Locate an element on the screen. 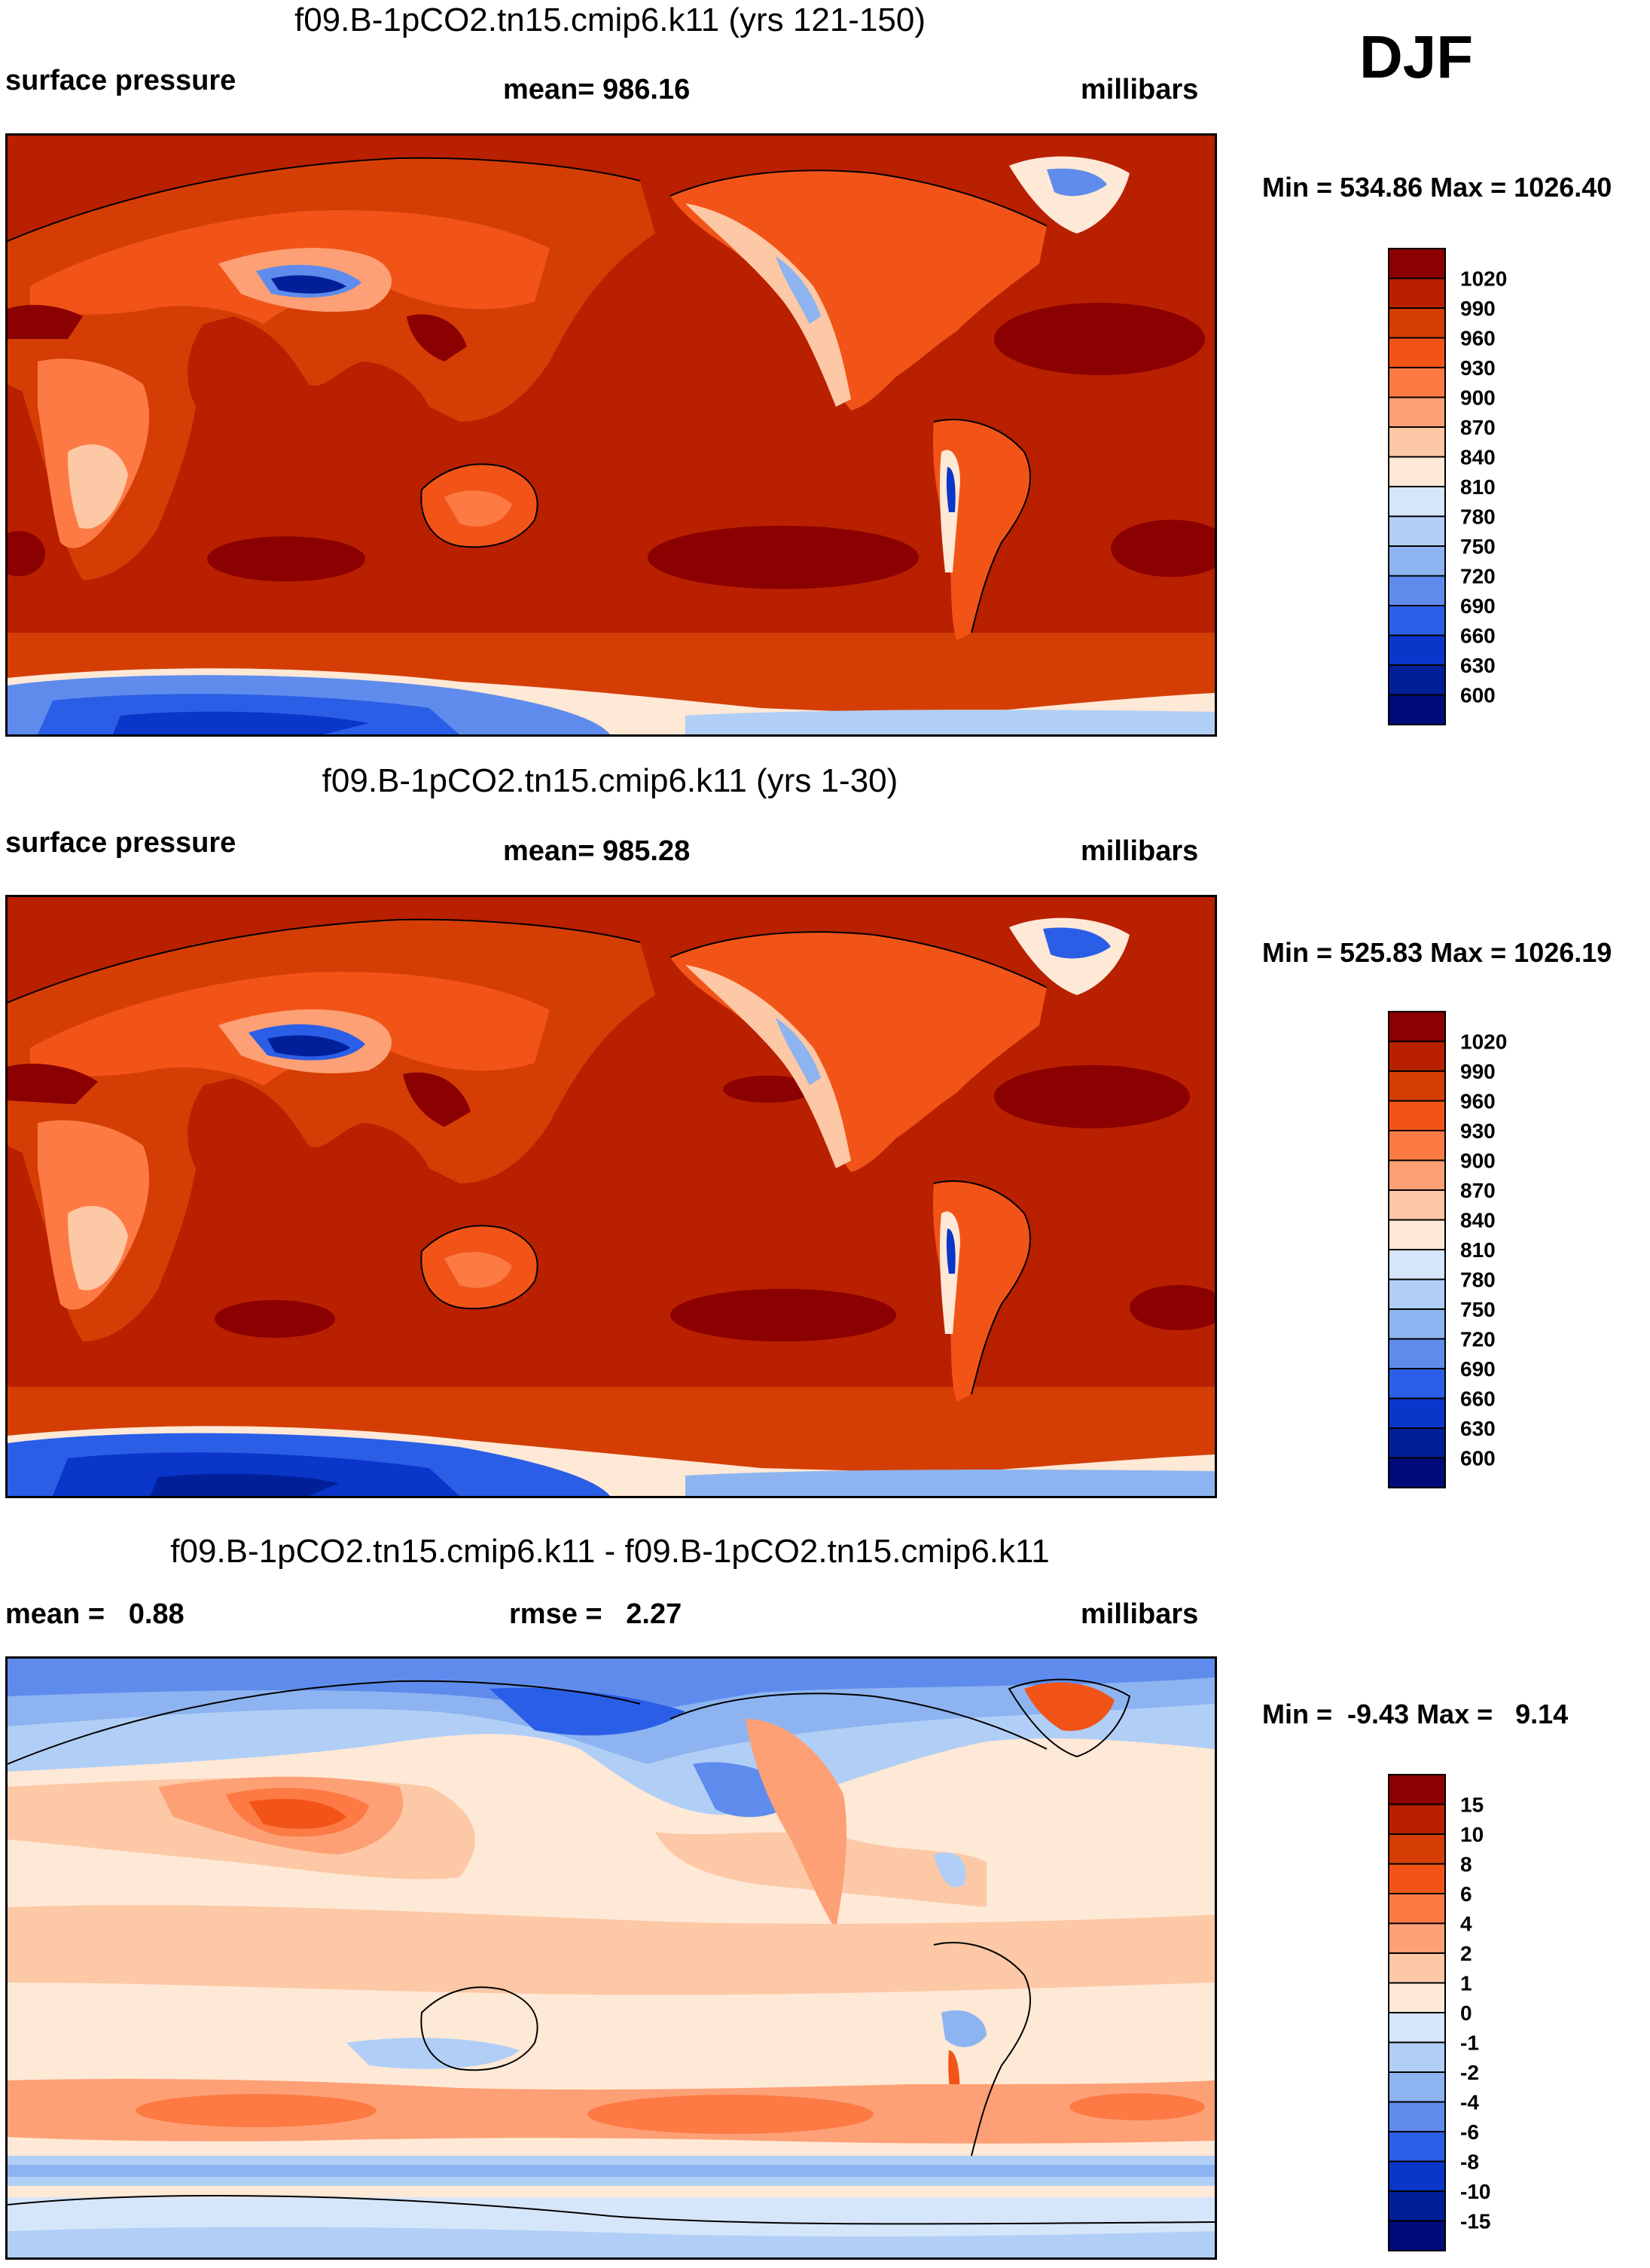 This screenshot has width=1650, height=2268. panel2-title: f09.B-1pCO2.tn15.cmip6.k11 (yrs 1-30) is located at coordinates (610, 780).